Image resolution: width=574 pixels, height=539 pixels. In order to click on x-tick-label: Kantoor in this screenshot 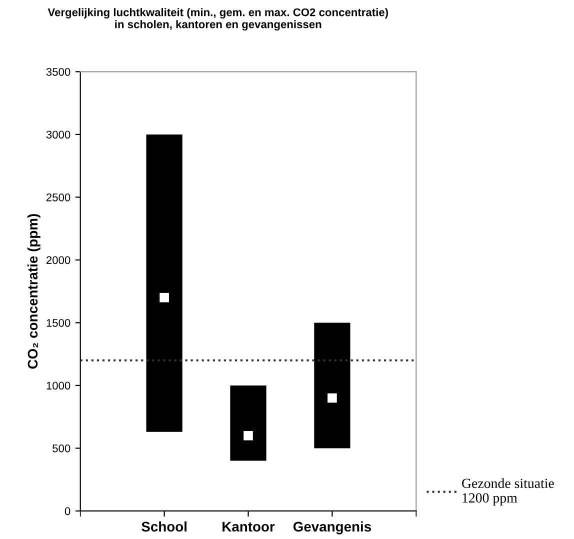, I will do `click(248, 527)`.